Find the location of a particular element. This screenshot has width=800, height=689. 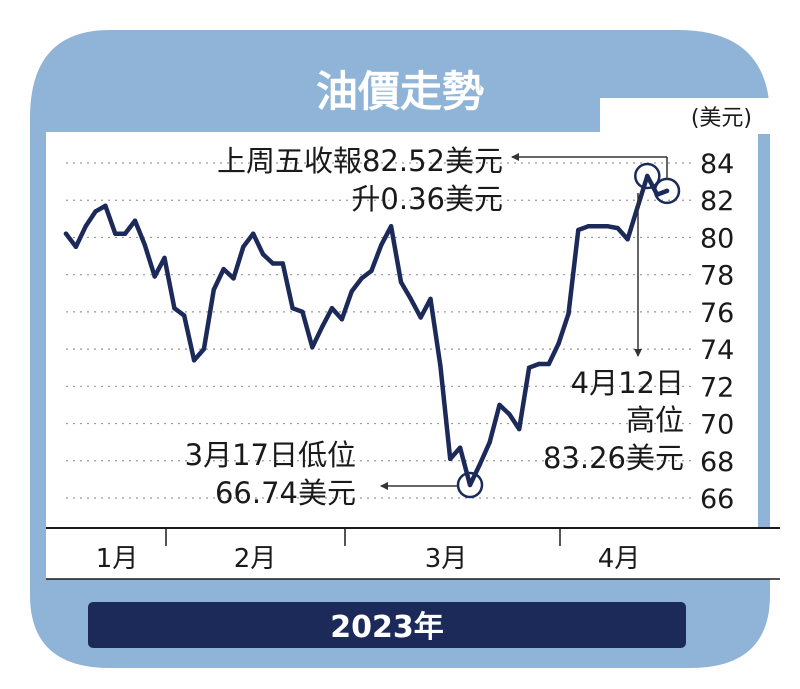

y-tick-label: 76 is located at coordinates (717, 313).